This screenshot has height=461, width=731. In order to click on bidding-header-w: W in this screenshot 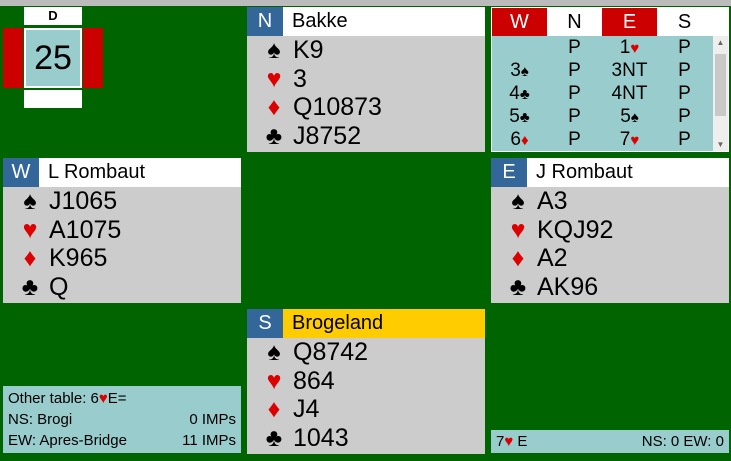, I will do `click(519, 22)`.